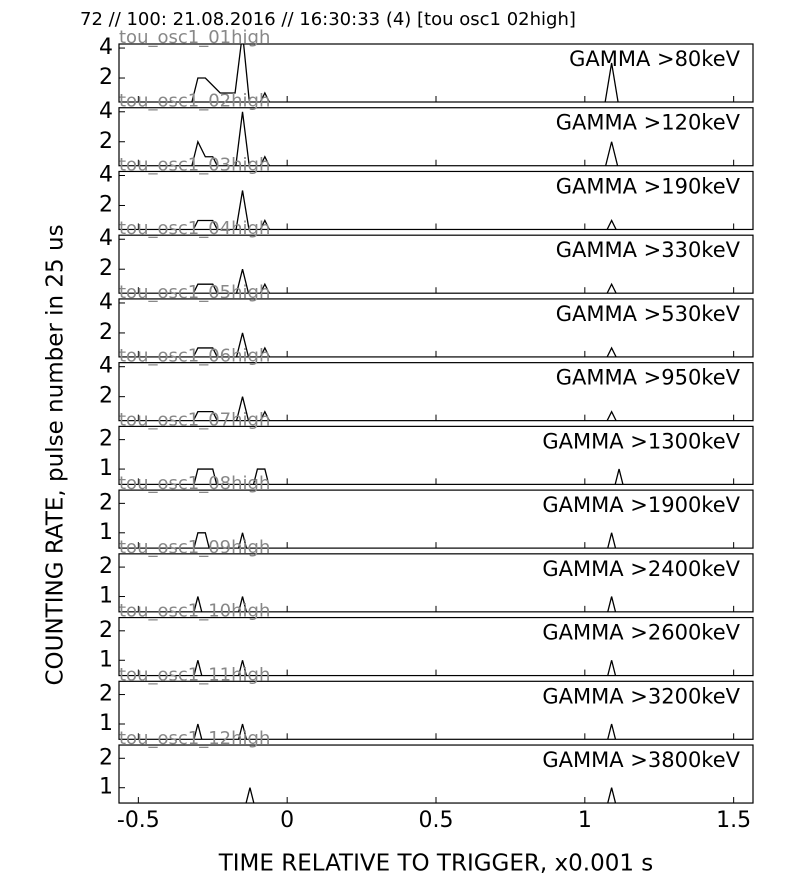  Describe the element at coordinates (733, 820) in the screenshot. I see `x-tick-label: 1.5` at that location.